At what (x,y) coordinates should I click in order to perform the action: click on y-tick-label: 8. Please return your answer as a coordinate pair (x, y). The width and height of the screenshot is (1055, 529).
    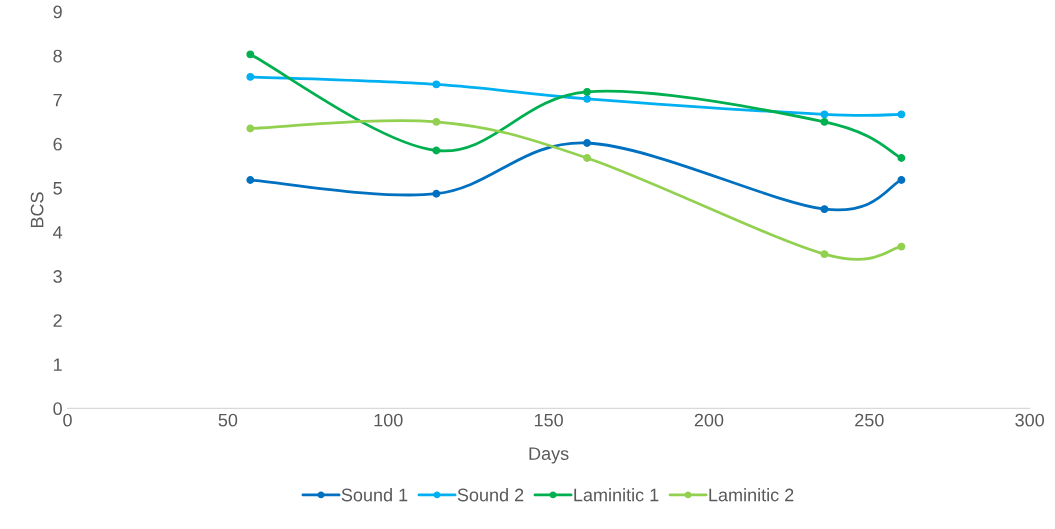
    Looking at the image, I should click on (57, 56).